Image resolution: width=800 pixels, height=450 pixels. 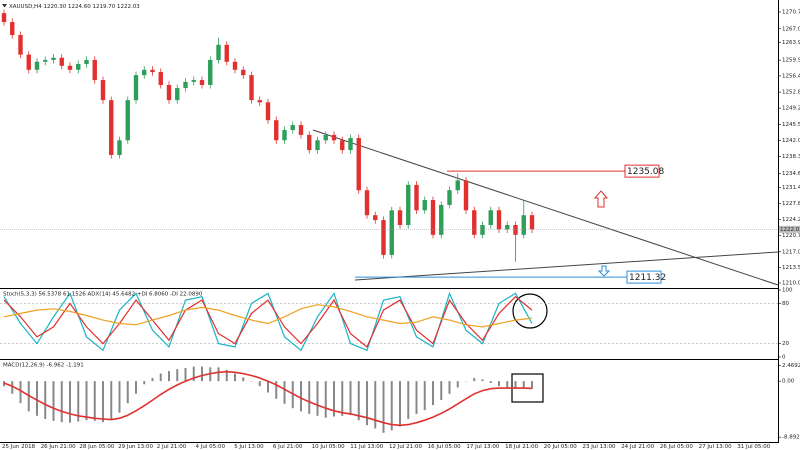 What do you see at coordinates (482, 447) in the screenshot?
I see `x-tick-label: 17 Jul 13:00` at bounding box center [482, 447].